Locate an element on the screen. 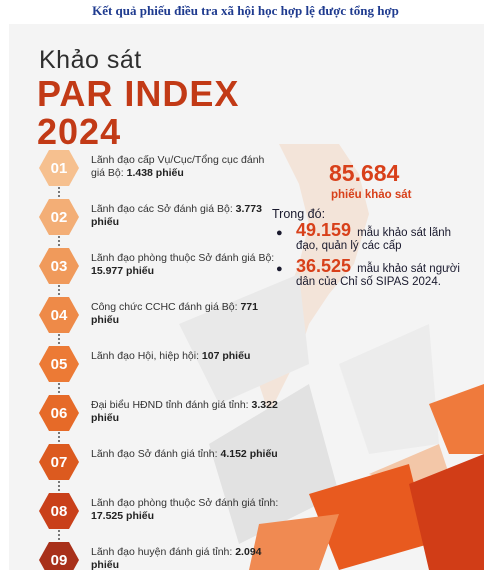  item-value: 2.094 phiếu is located at coordinates (176, 558).